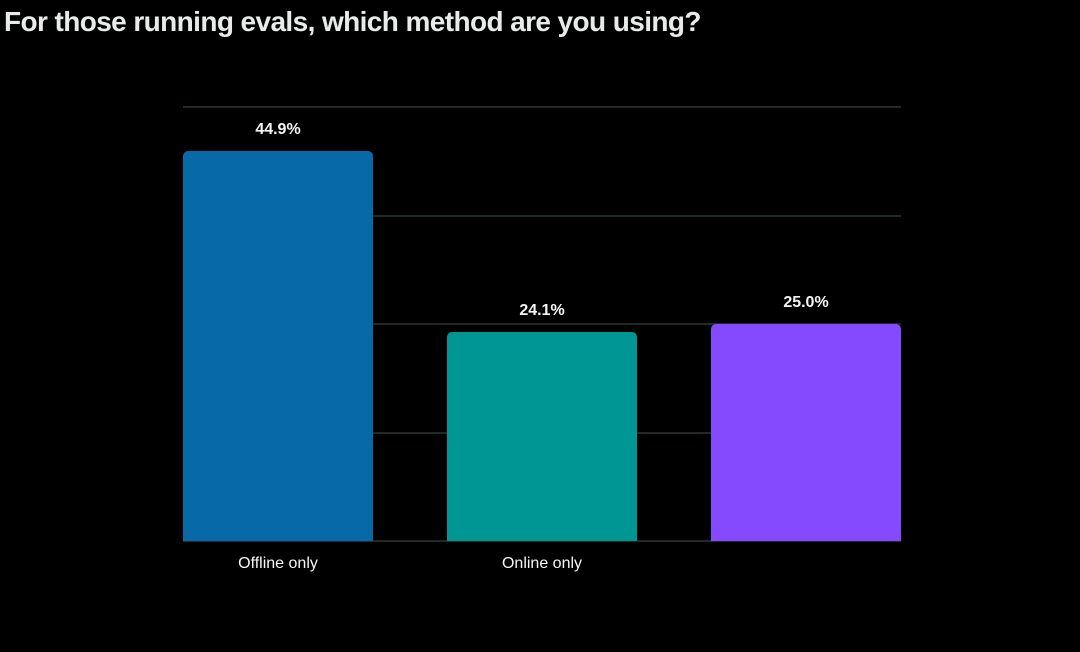 This screenshot has width=1080, height=652. I want to click on value-label: 25.0%, so click(806, 302).